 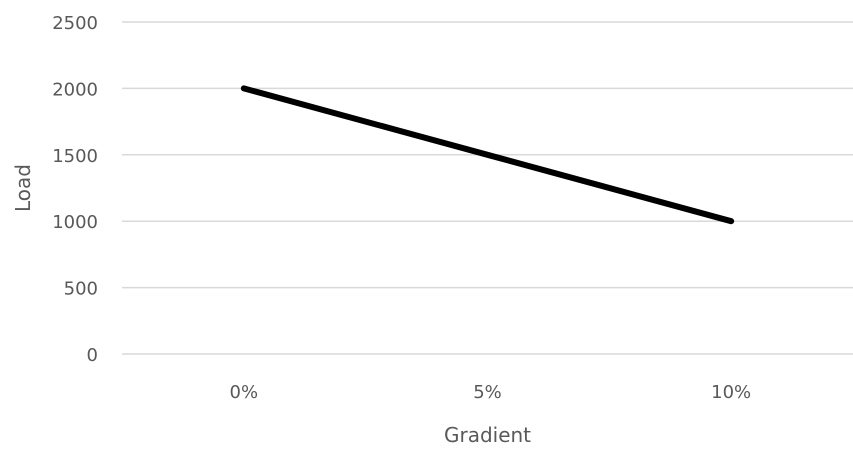 What do you see at coordinates (92, 355) in the screenshot?
I see `y-tick-label: 0` at bounding box center [92, 355].